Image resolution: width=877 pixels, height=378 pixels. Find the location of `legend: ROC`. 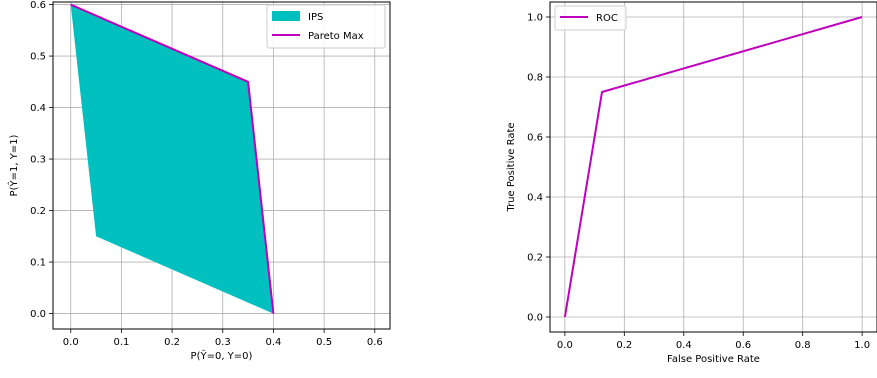

legend: ROC is located at coordinates (590, 18).